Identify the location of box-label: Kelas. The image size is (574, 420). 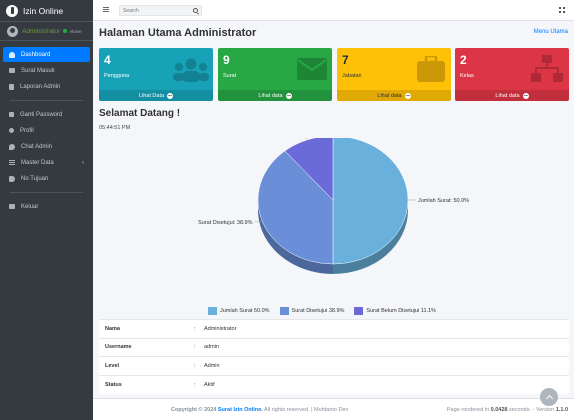
(467, 76).